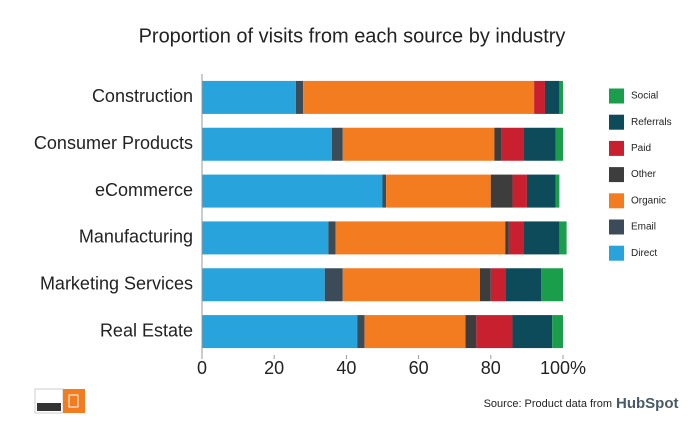 Image resolution: width=700 pixels, height=437 pixels. Describe the element at coordinates (651, 122) in the screenshot. I see `legend-label: Referrals` at that location.